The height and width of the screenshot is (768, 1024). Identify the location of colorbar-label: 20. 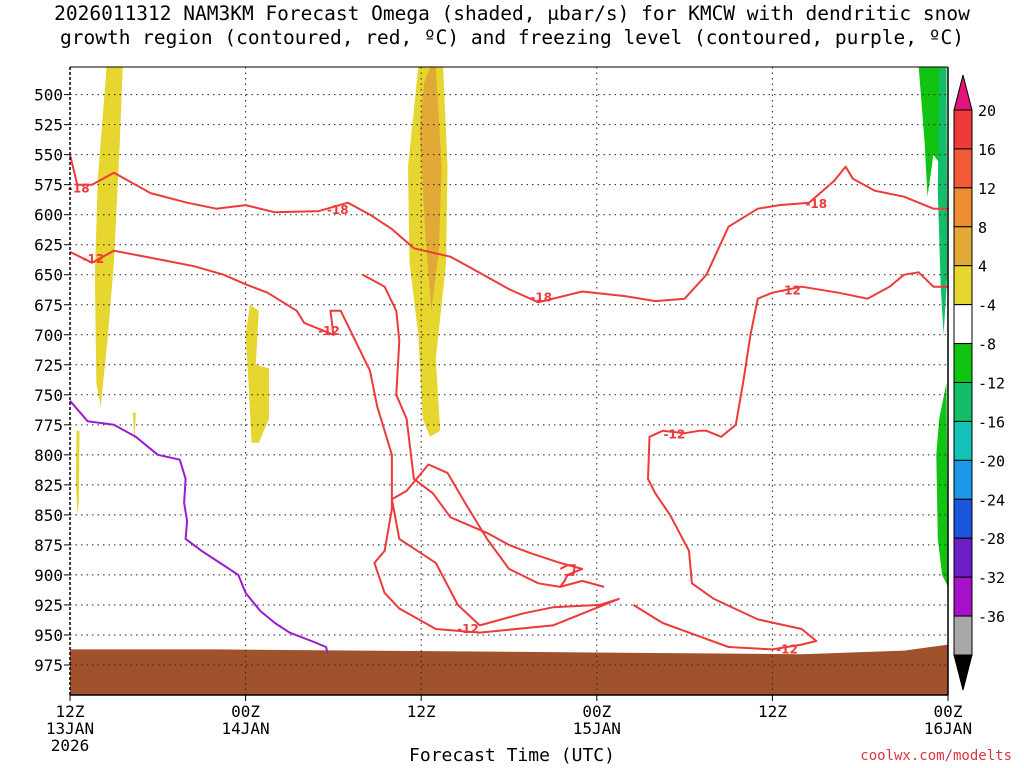
(987, 111).